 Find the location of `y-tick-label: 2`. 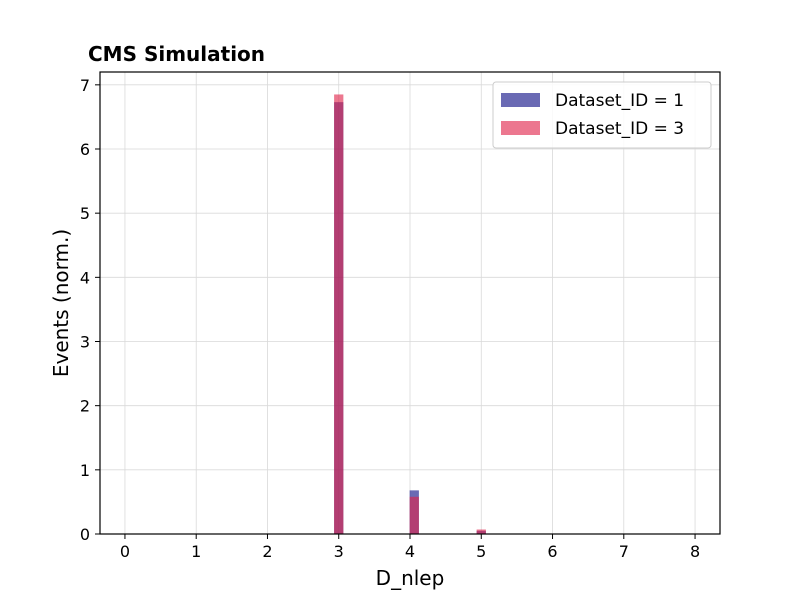

y-tick-label: 2 is located at coordinates (85, 406).